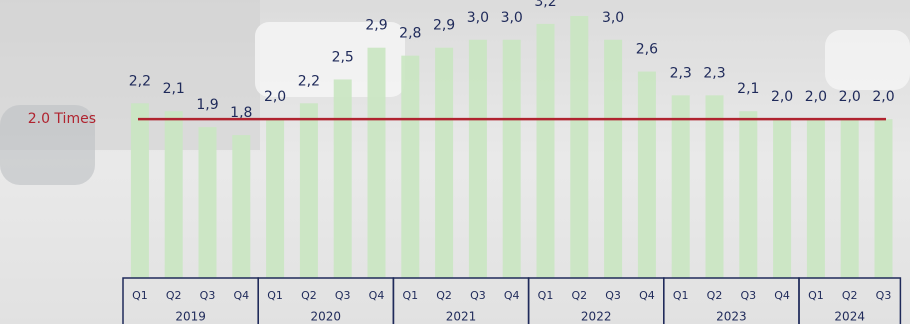 The width and height of the screenshot is (910, 324). What do you see at coordinates (647, 50) in the screenshot?
I see `value-label: 2,6` at bounding box center [647, 50].